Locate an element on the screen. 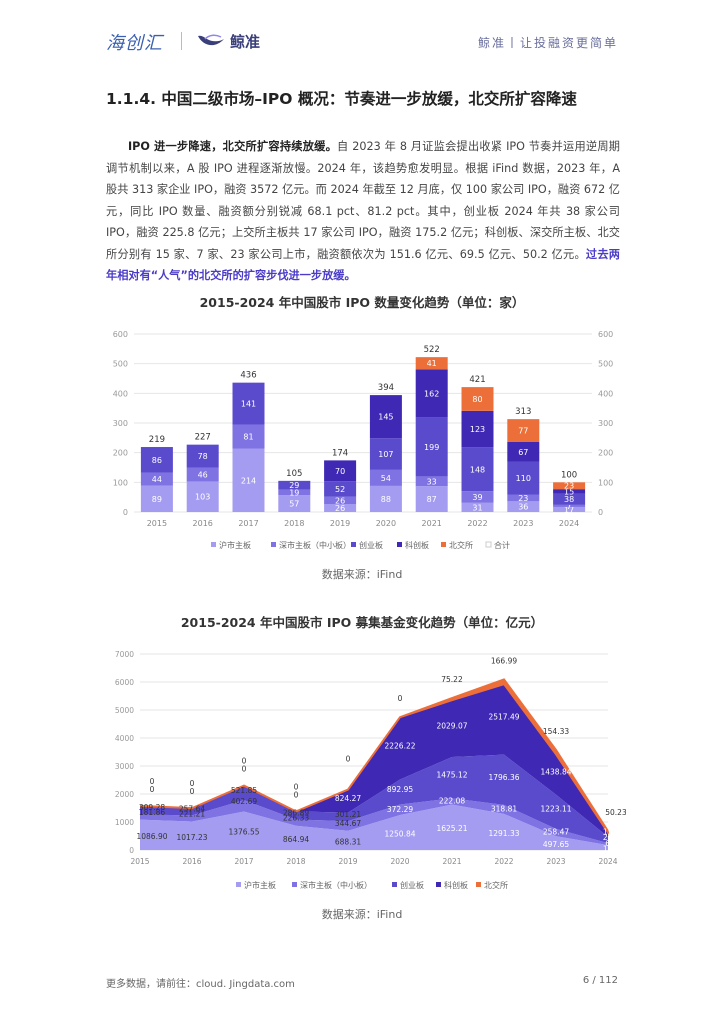  y-tick-left: 400 is located at coordinates (120, 393).